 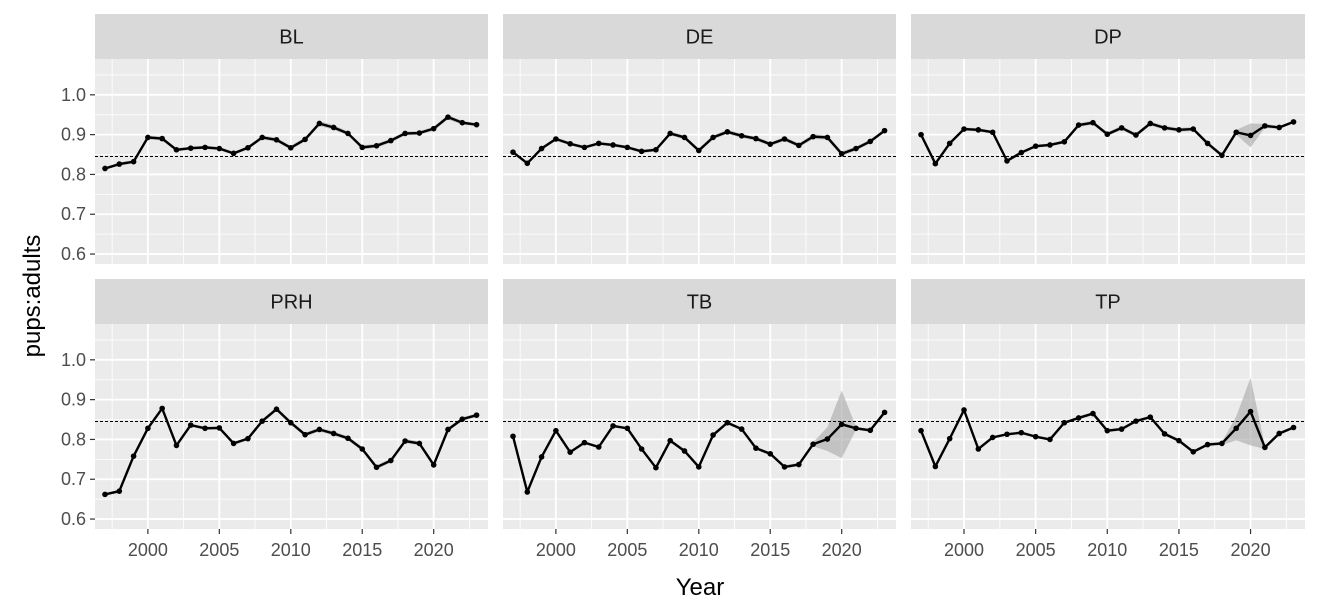 I want to click on panel-prh: PRH, so click(x=291, y=404).